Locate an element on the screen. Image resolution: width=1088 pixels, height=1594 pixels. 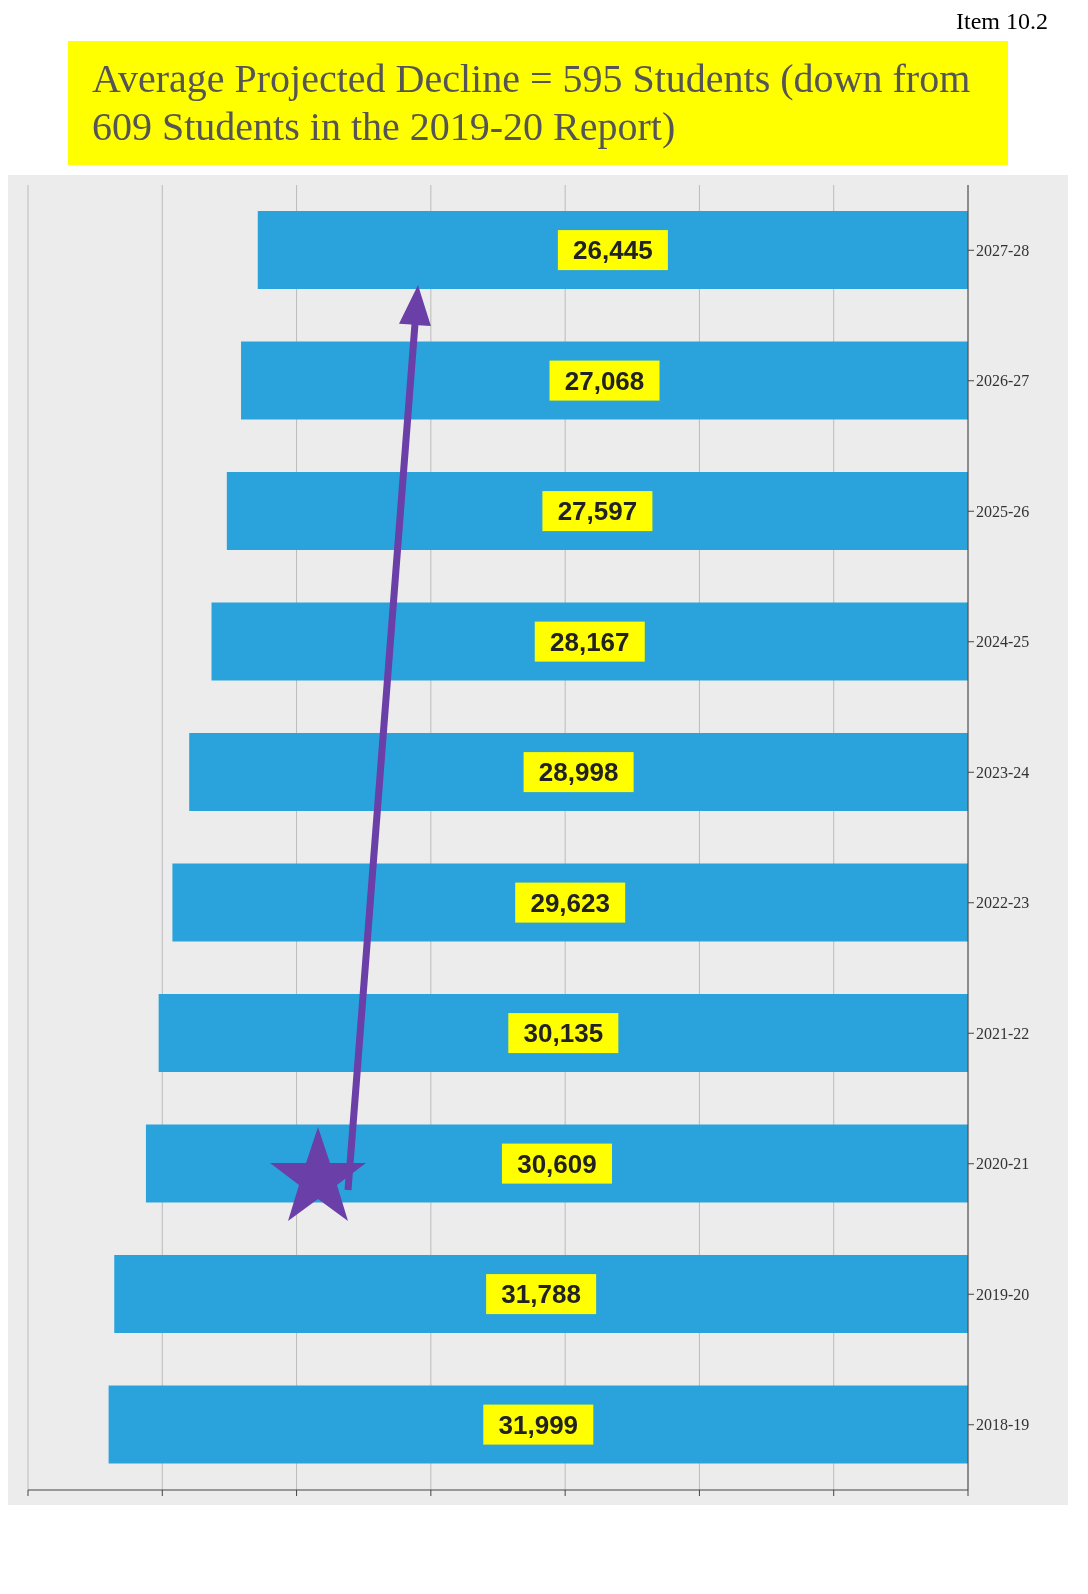
y-tick-label: 2020-21 is located at coordinates (1003, 1164).